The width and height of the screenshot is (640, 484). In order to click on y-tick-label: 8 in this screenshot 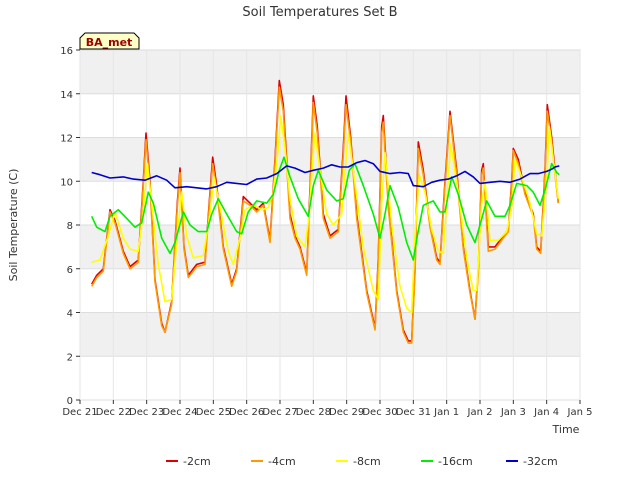, I will do `click(70, 226)`.